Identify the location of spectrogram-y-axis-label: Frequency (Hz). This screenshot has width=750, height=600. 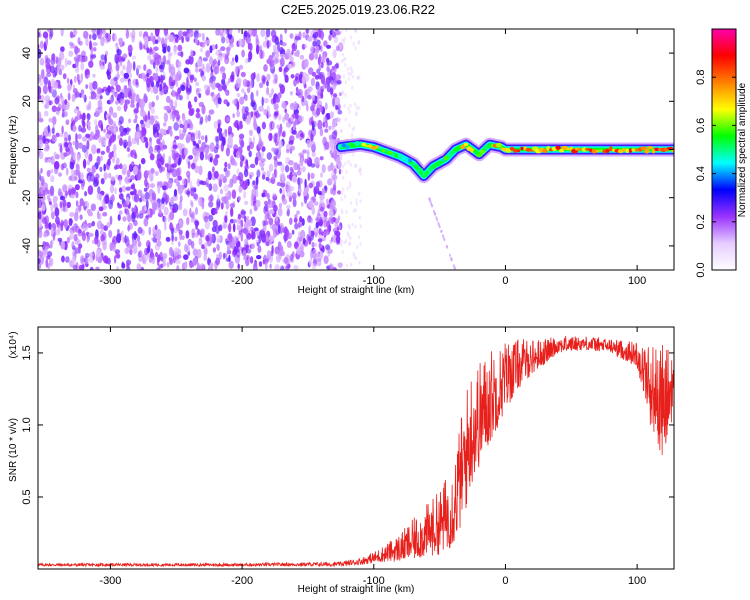
(13, 150).